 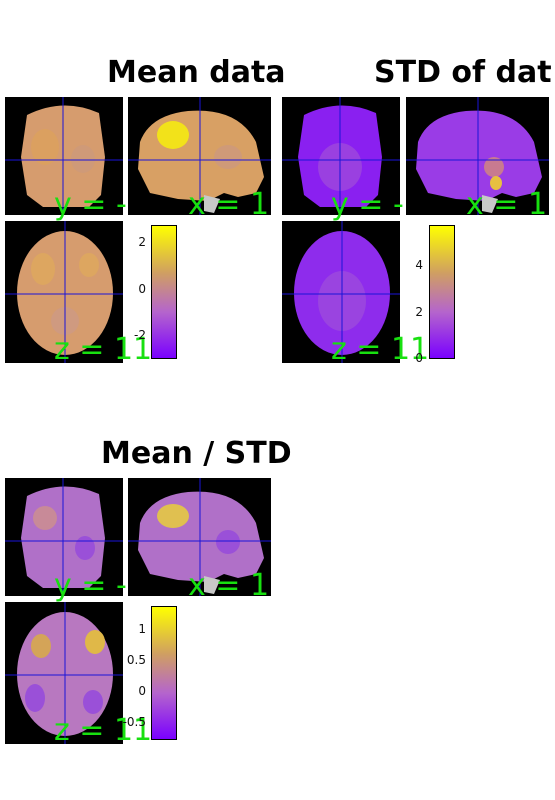 I want to click on colorbar-tick-label: 4, so click(x=419, y=265).